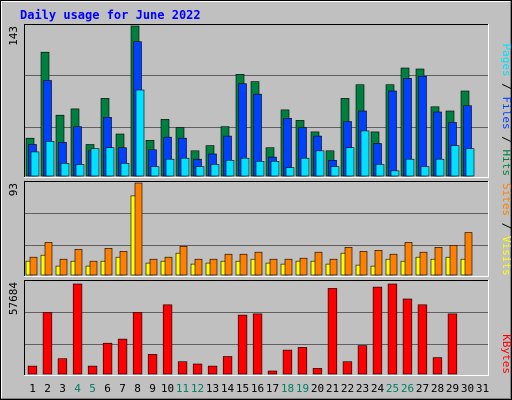 The image size is (512, 400). What do you see at coordinates (506, 199) in the screenshot?
I see `legend-item-sites: Sites` at bounding box center [506, 199].